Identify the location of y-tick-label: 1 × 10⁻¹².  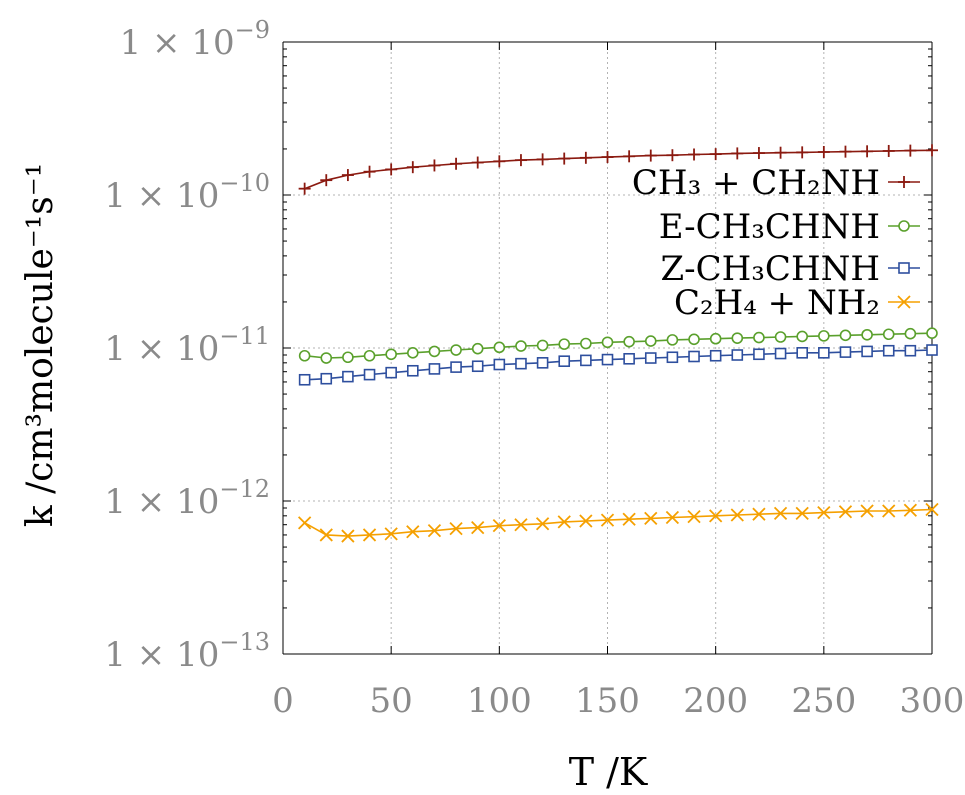
(187, 498).